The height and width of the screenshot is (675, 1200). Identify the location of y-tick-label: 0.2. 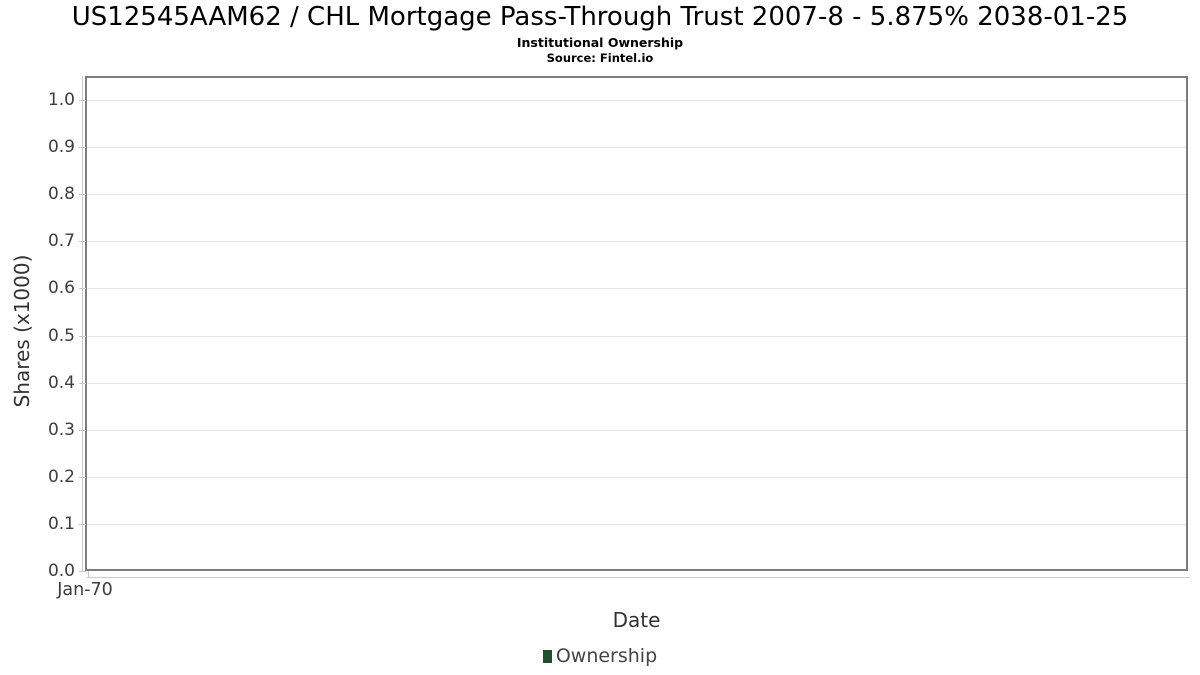
(61, 476).